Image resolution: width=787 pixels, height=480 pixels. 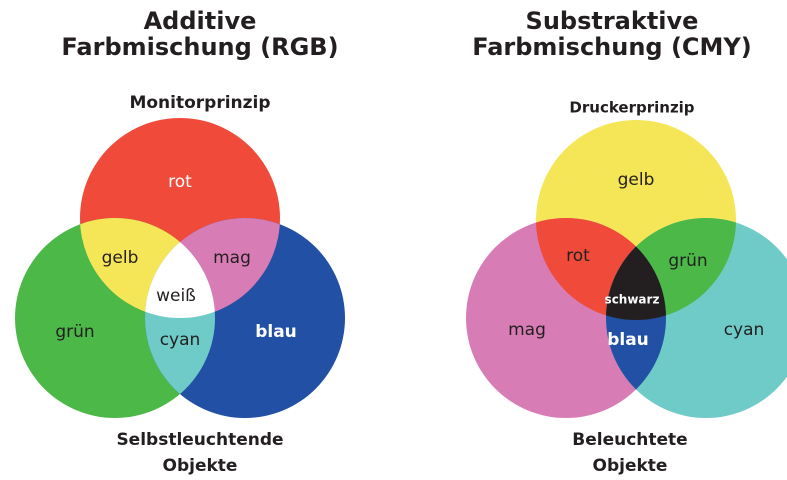 What do you see at coordinates (199, 47) in the screenshot?
I see `title-line: Farbmischung (RGB)` at bounding box center [199, 47].